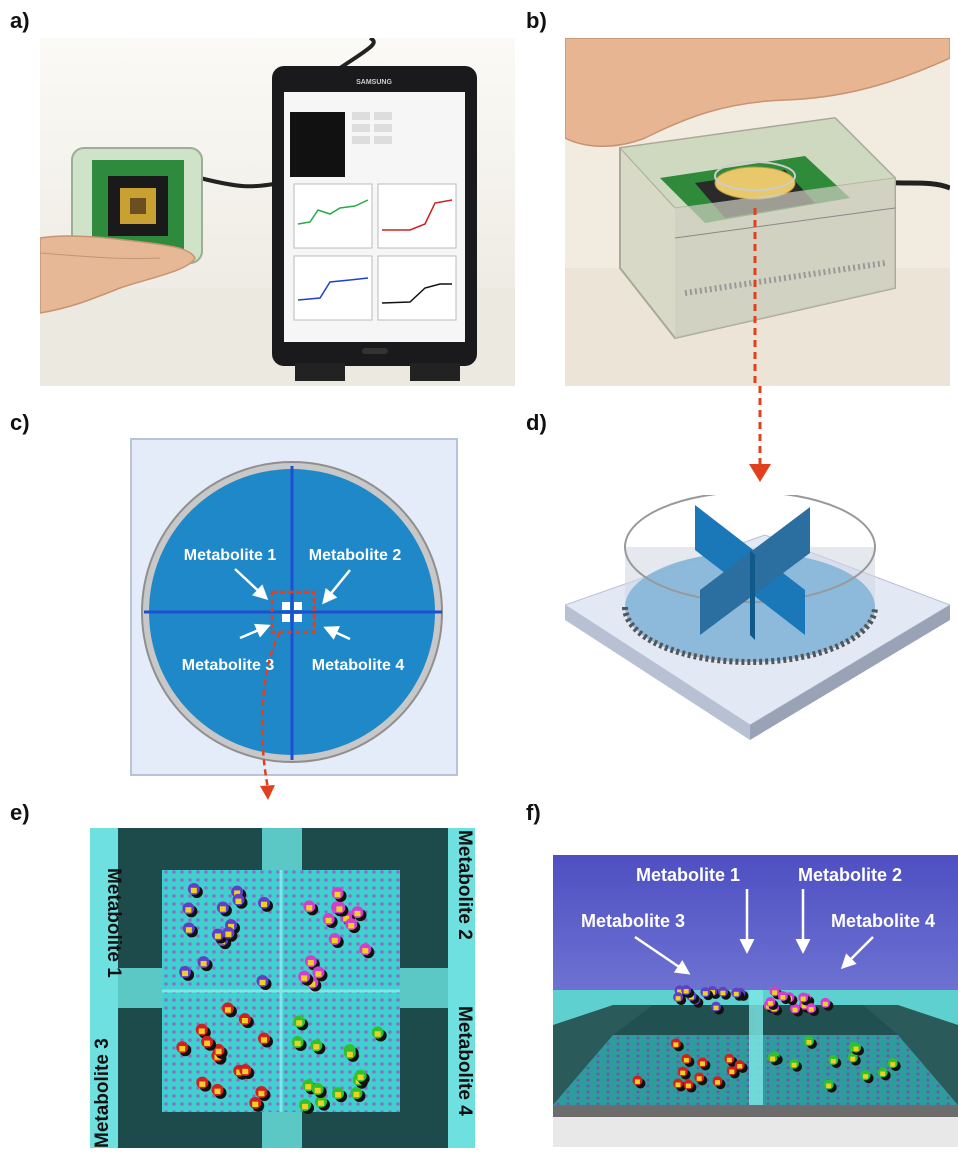  Describe the element at coordinates (271, 715) in the screenshot. I see `connector-c-to-e` at that location.